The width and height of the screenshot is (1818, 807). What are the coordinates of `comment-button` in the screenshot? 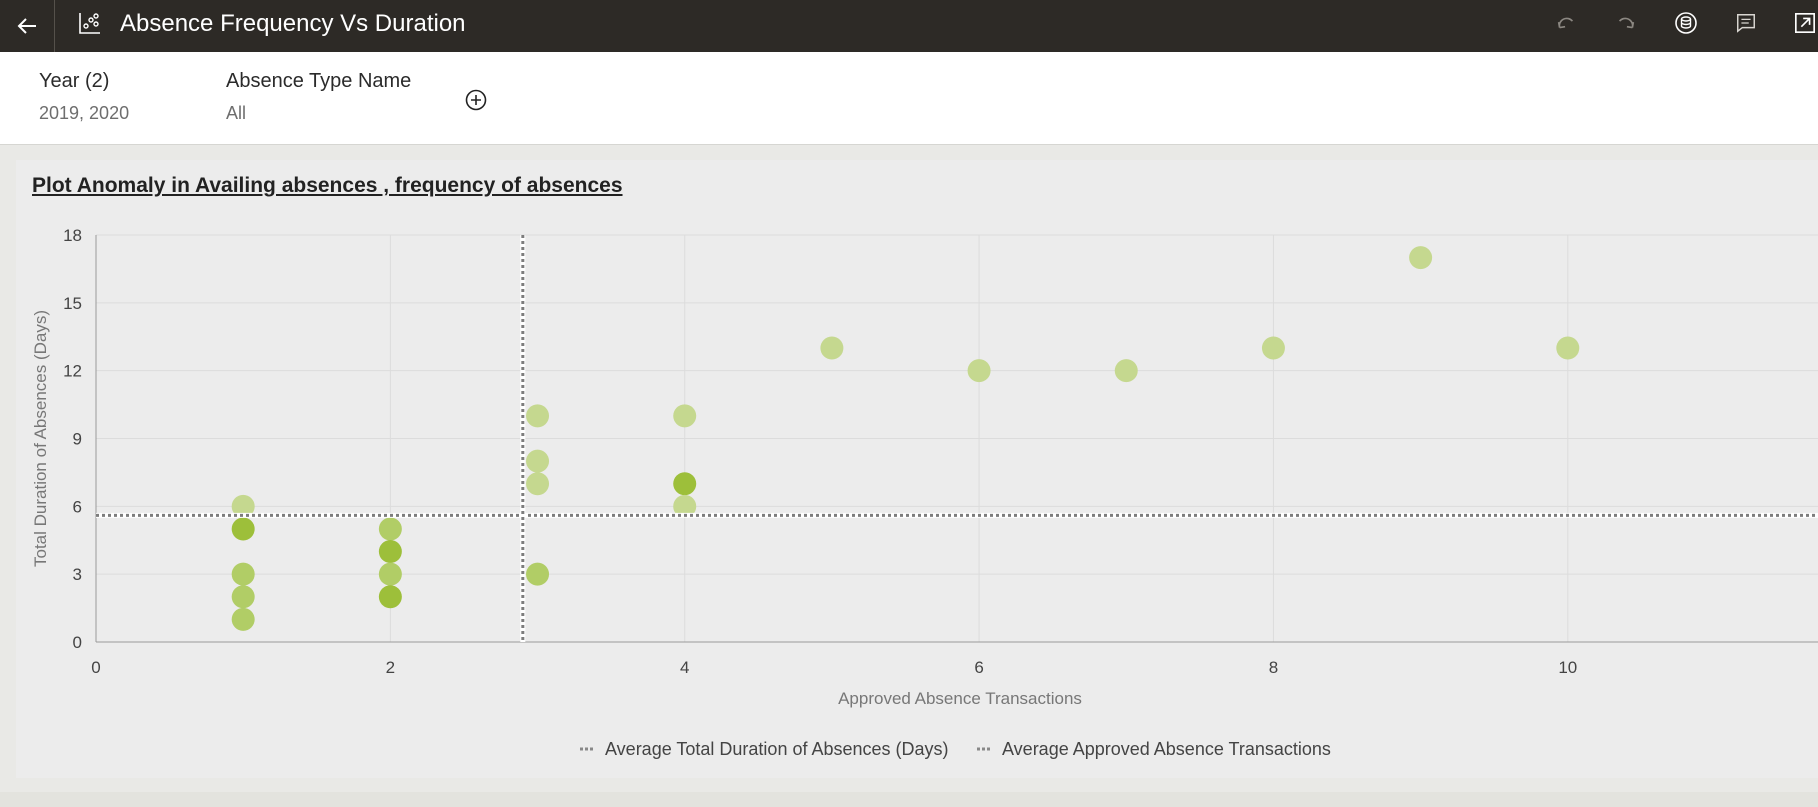 It's located at (1746, 23).